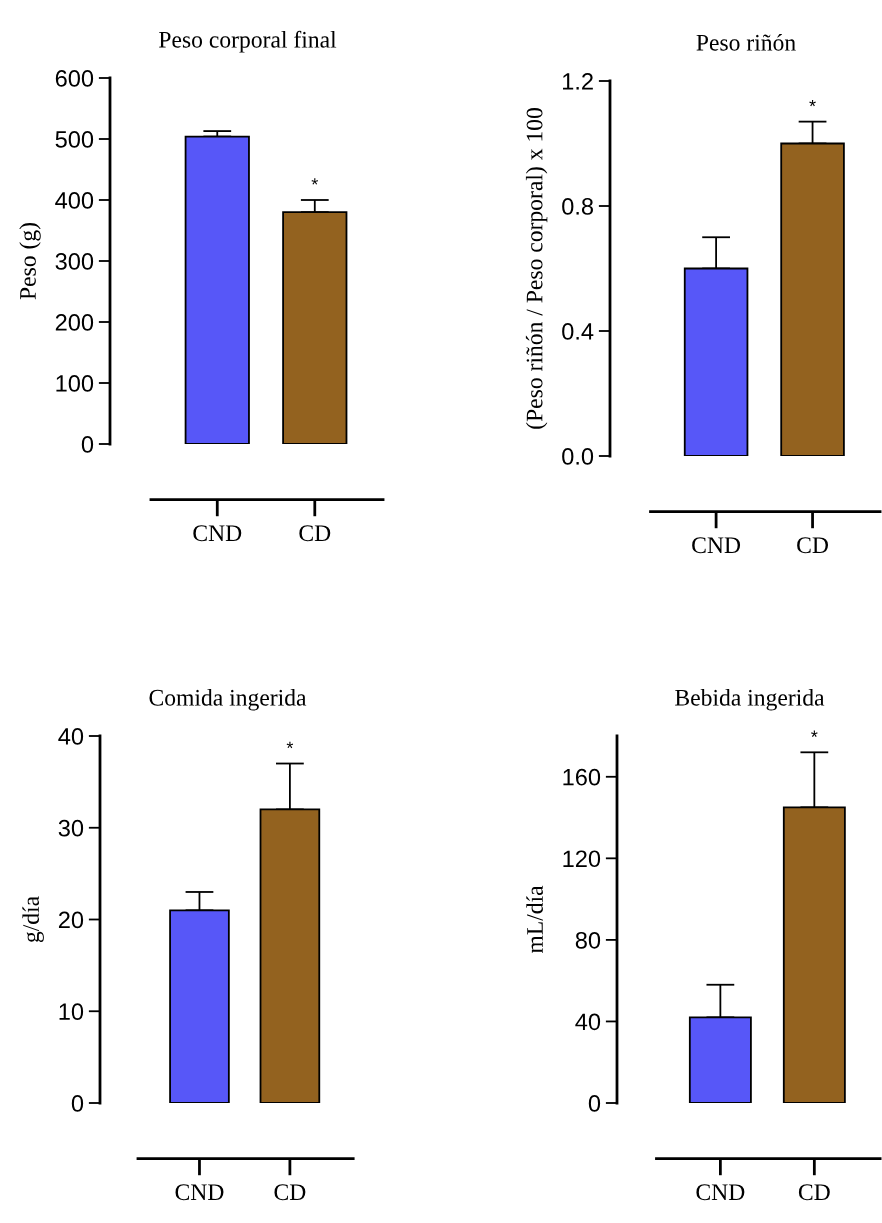 This screenshot has width=882, height=1223. What do you see at coordinates (74, 200) in the screenshot?
I see `y-tick-label: 400` at bounding box center [74, 200].